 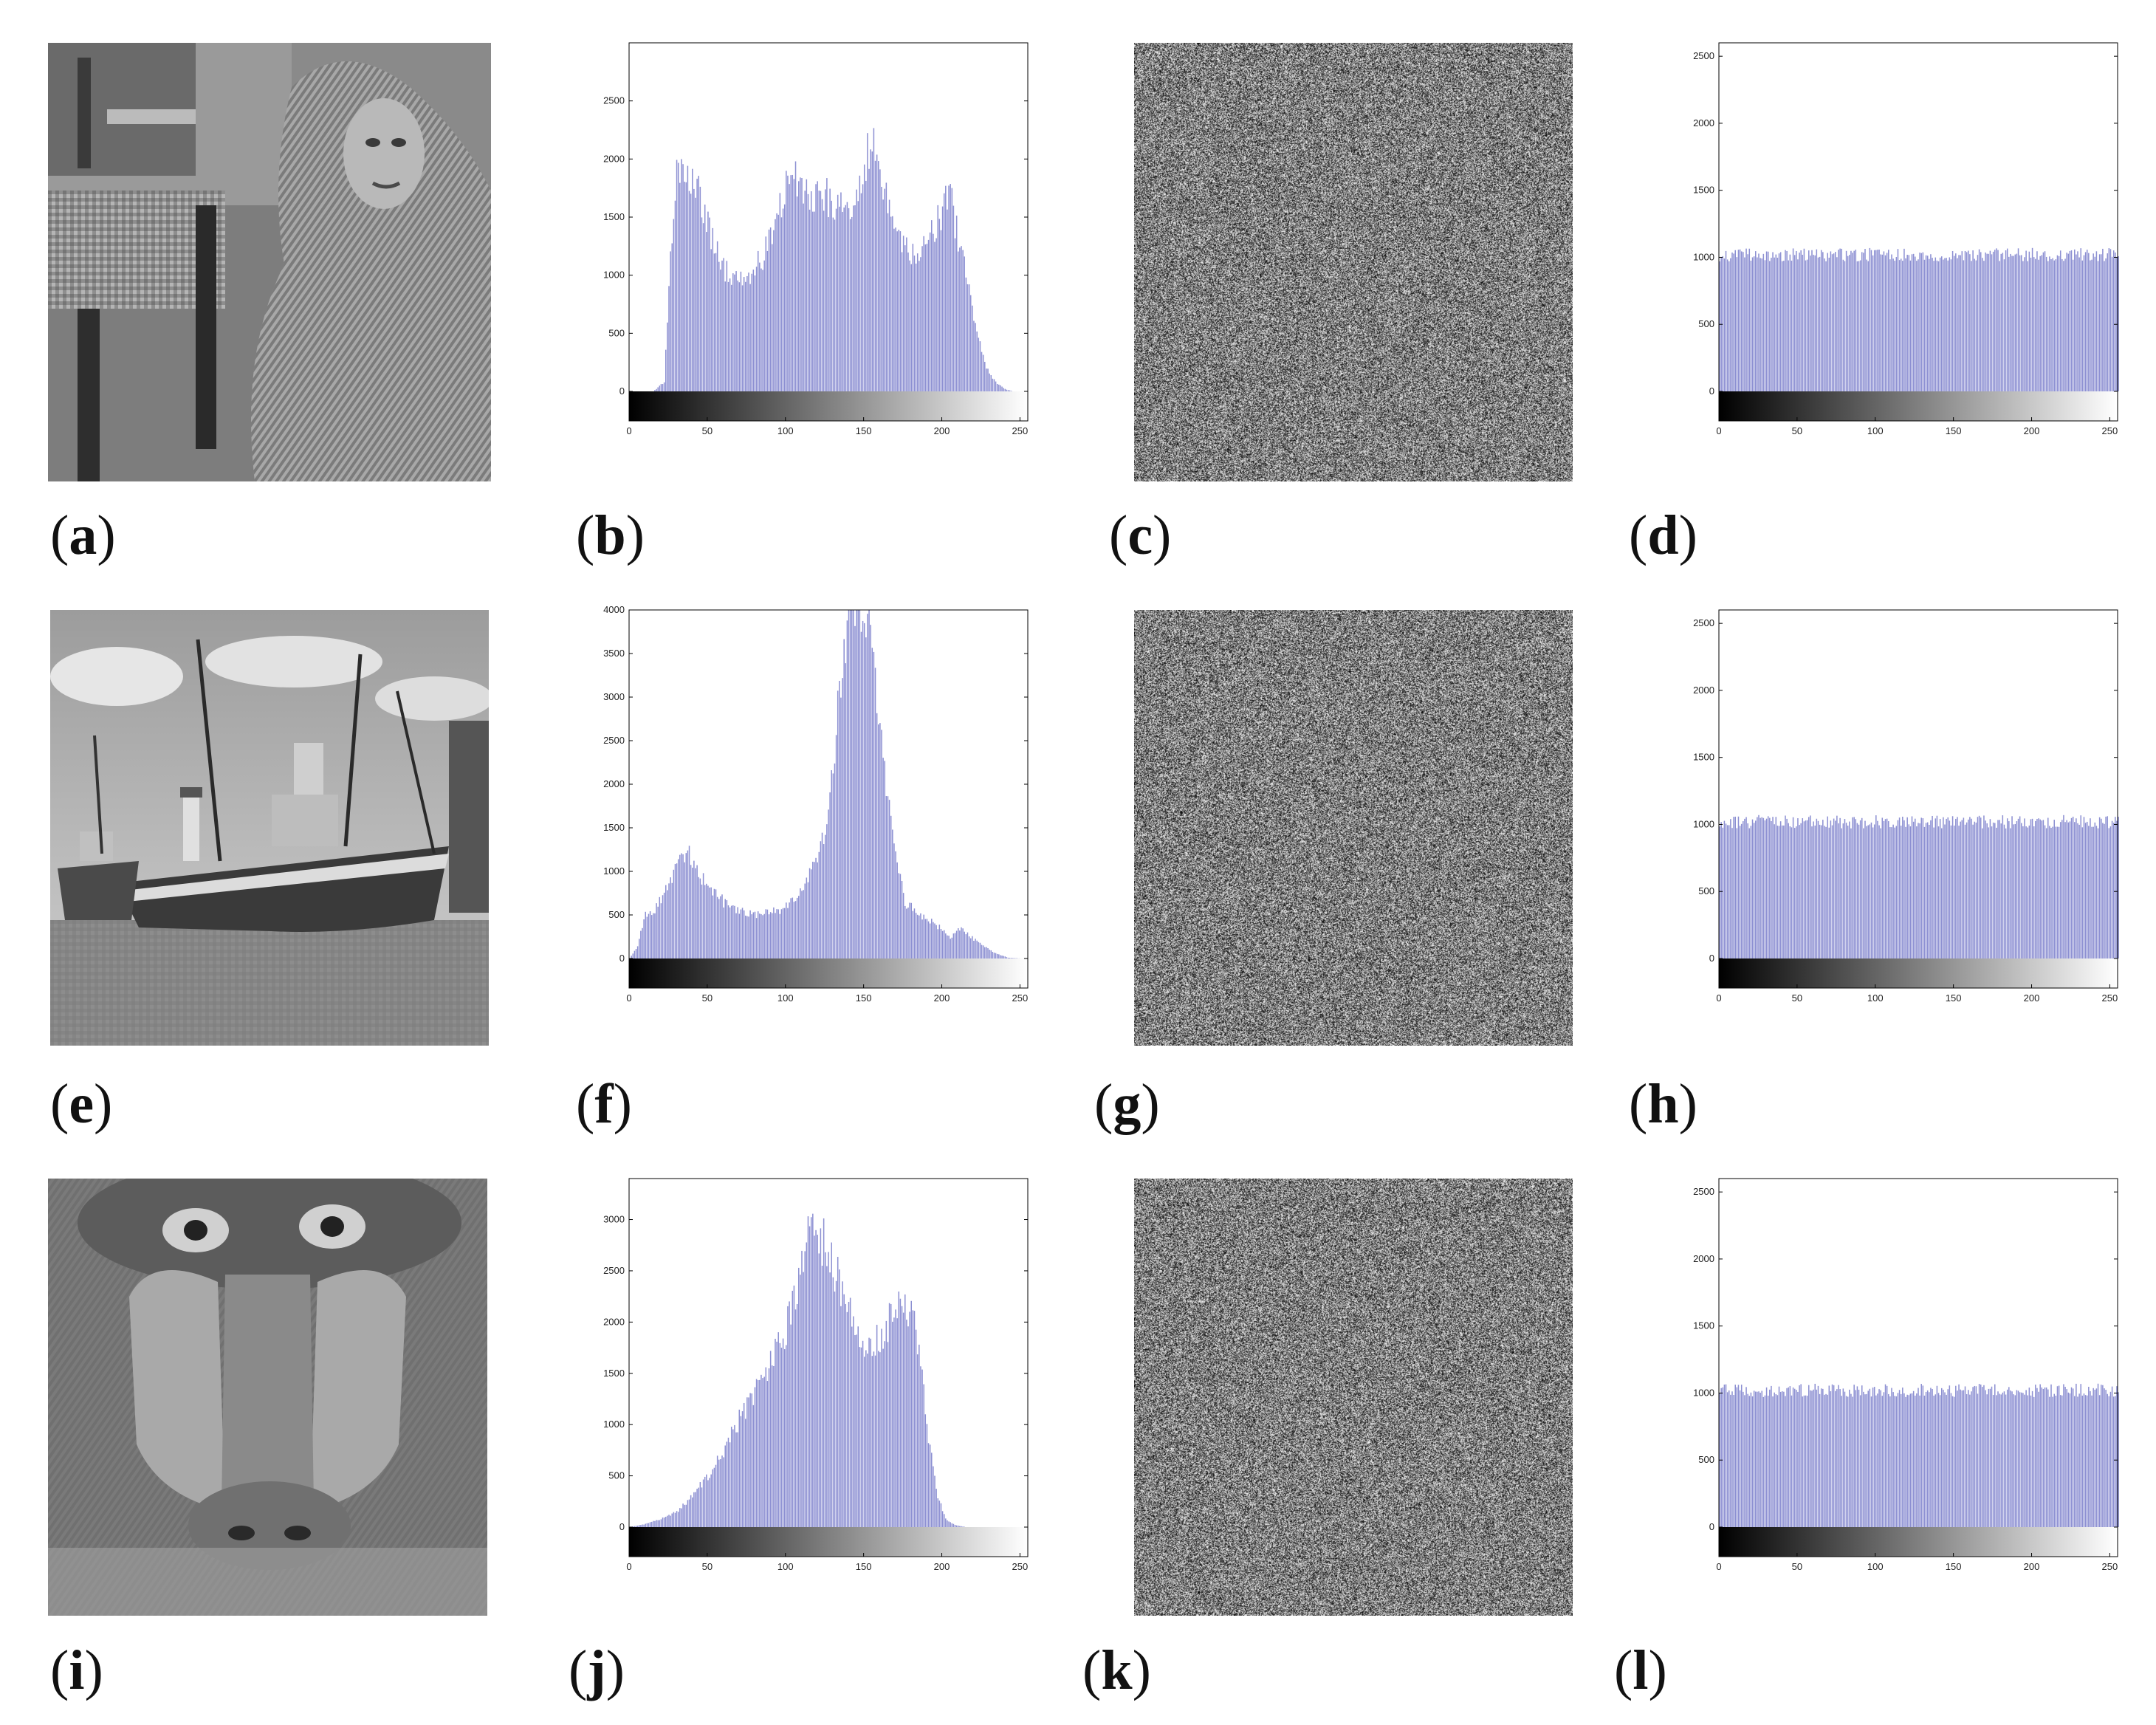 I want to click on y-tick-label: 2500, so click(x=1704, y=55).